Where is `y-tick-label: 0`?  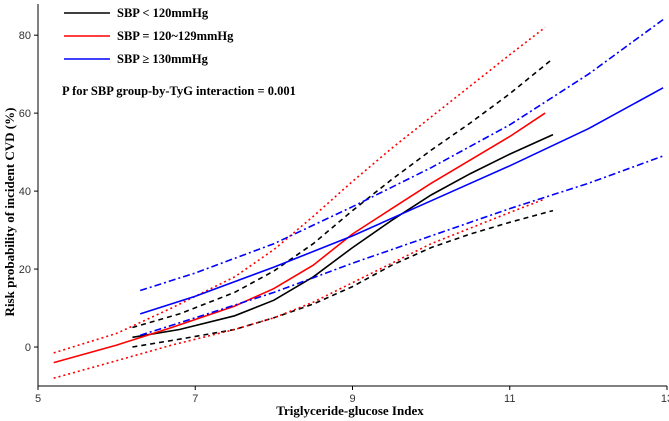
y-tick-label: 0 is located at coordinates (28, 348).